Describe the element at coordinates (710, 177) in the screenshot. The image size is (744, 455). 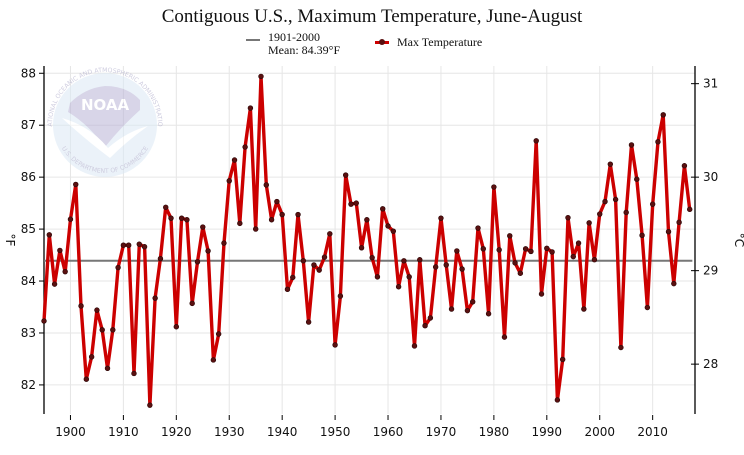
I see `y-tick-label-right: 30` at that location.